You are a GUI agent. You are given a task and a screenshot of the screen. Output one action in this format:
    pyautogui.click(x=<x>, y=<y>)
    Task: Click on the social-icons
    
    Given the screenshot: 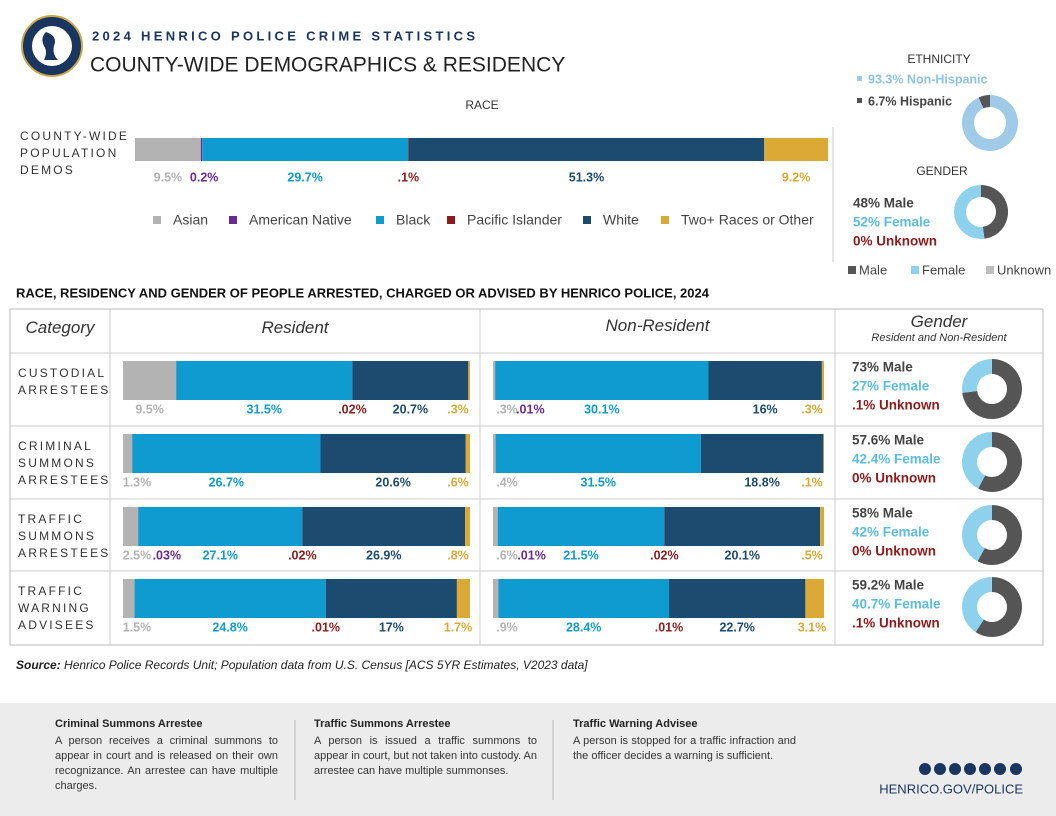 What is the action you would take?
    pyautogui.click(x=970, y=769)
    